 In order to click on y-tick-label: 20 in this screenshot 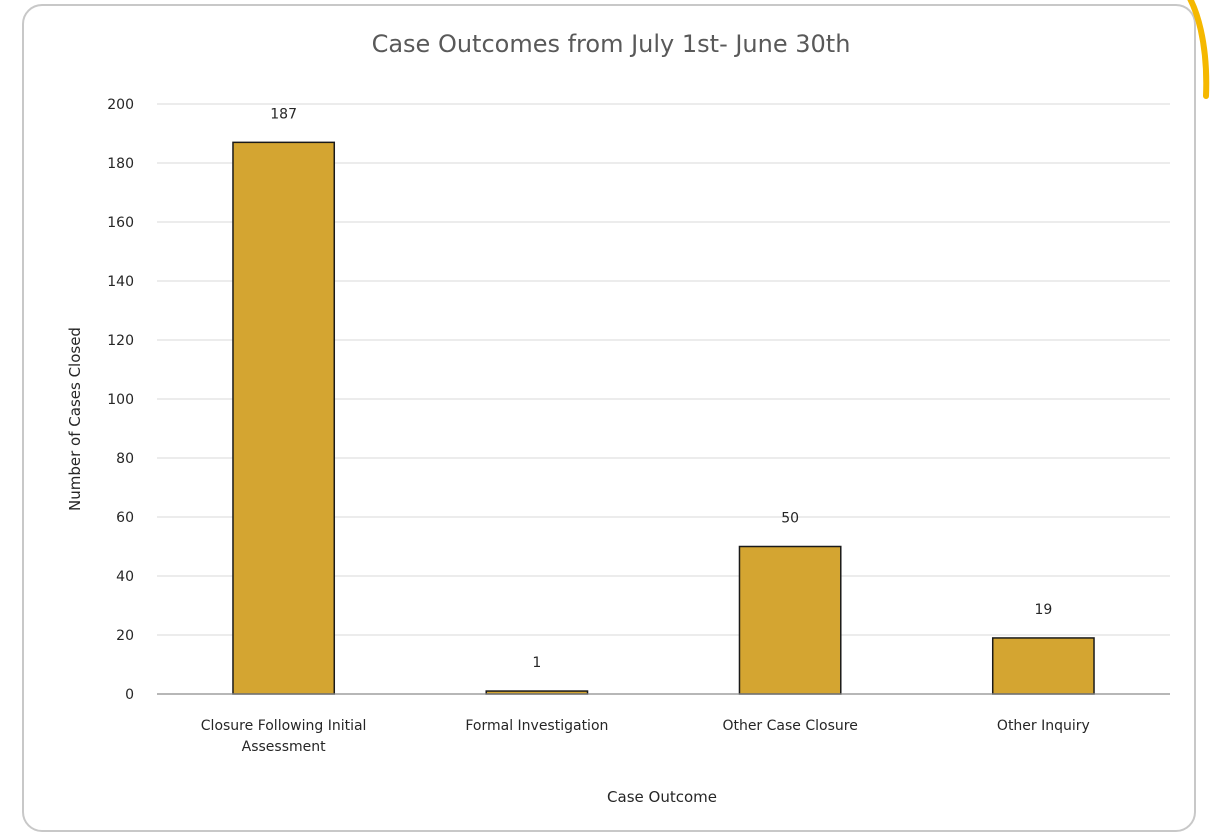, I will do `click(125, 636)`.